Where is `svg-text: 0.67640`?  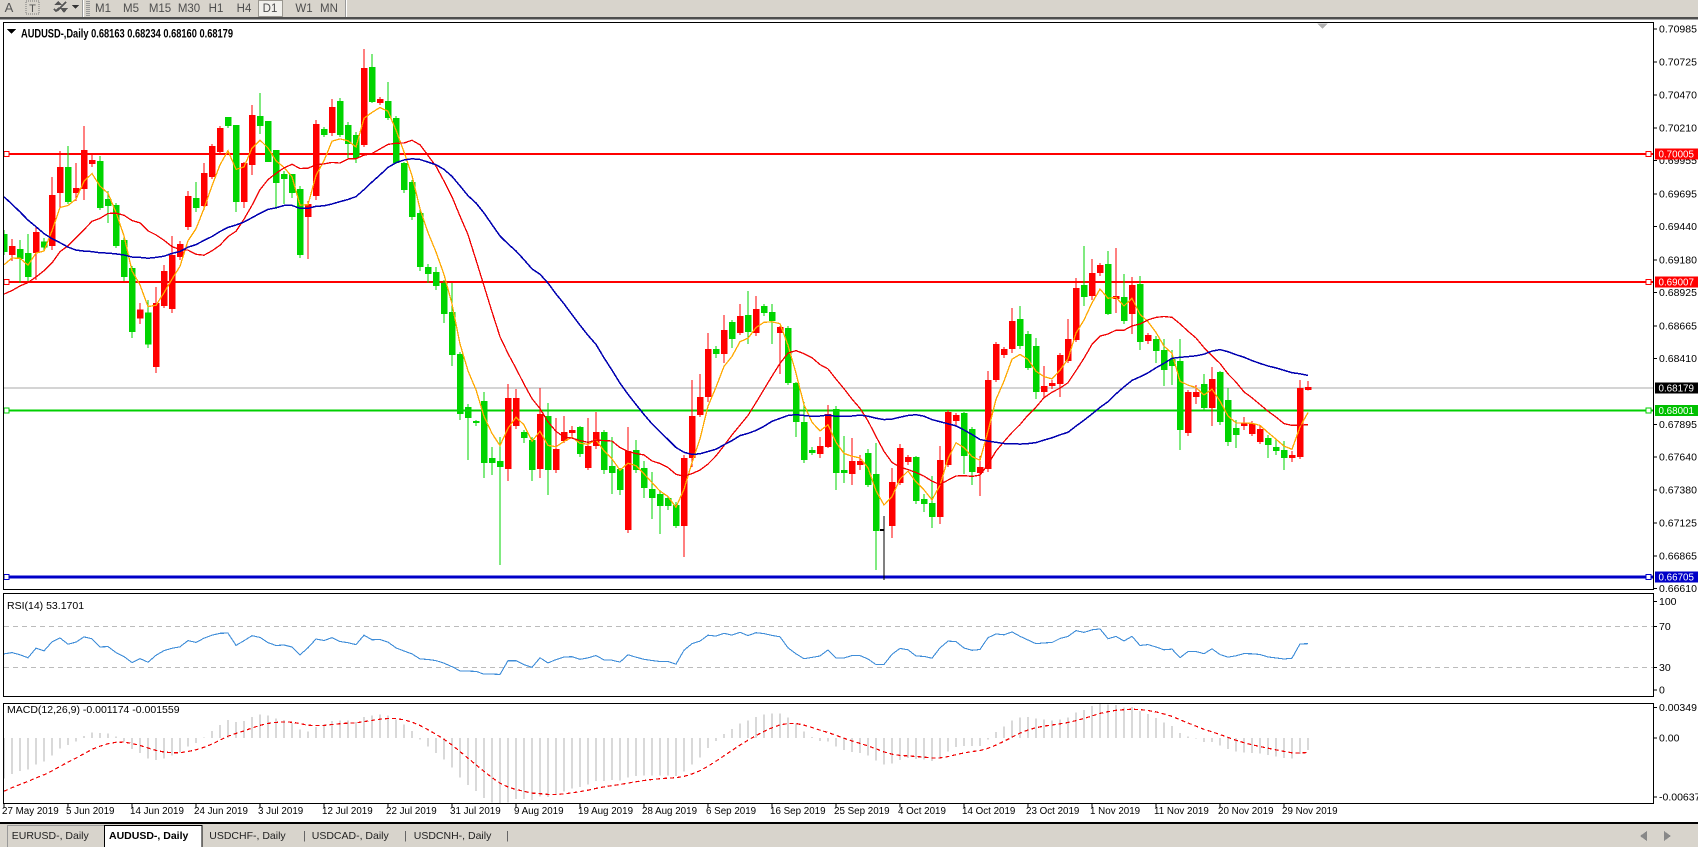
svg-text: 0.67640 is located at coordinates (1678, 457).